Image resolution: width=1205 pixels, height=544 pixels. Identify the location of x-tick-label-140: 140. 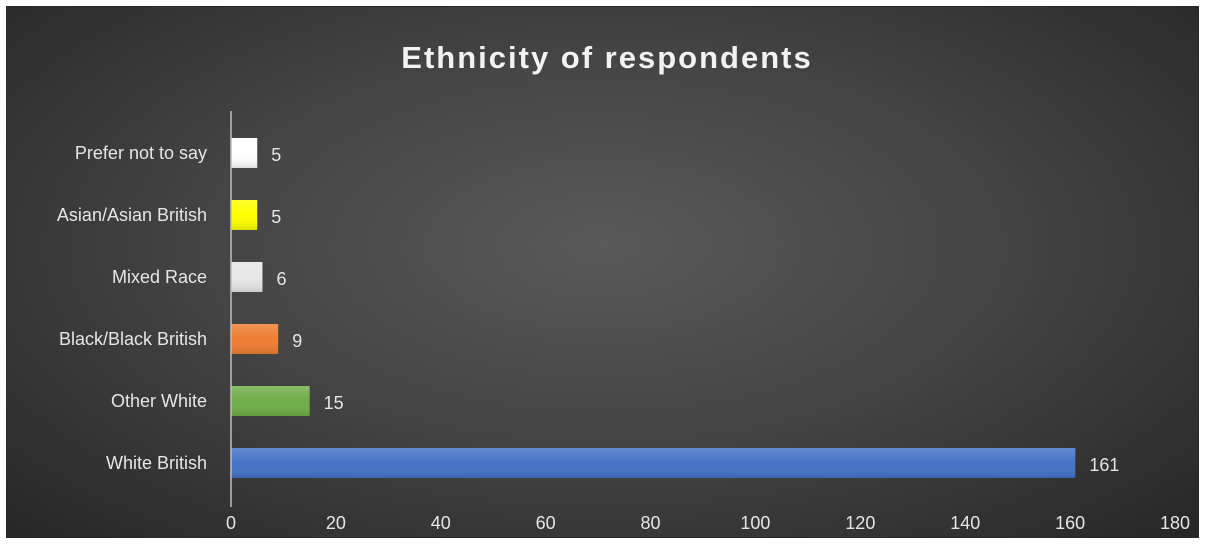
(965, 523).